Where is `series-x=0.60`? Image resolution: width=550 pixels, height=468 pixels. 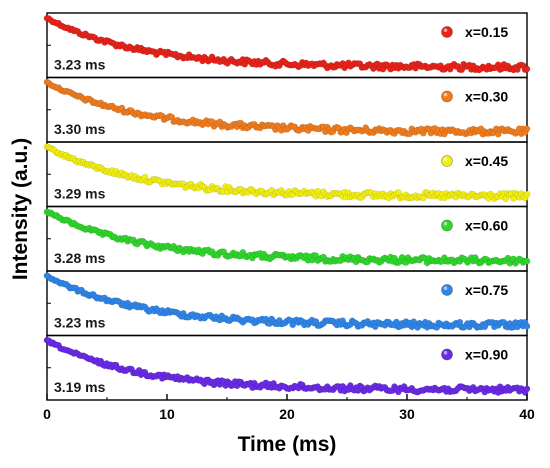
series-x=0.60 is located at coordinates (287, 237).